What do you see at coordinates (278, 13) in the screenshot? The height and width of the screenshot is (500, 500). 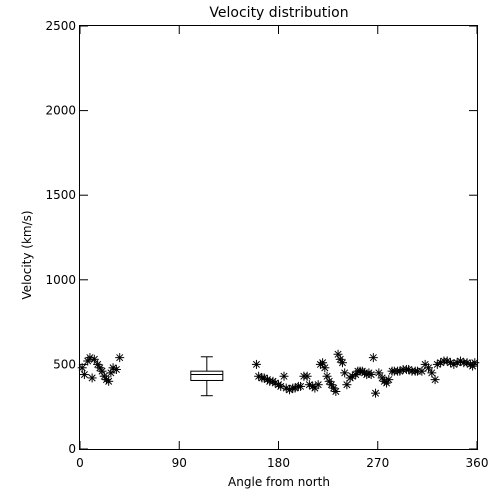 I see `chart-title: Velocity distribution` at bounding box center [278, 13].